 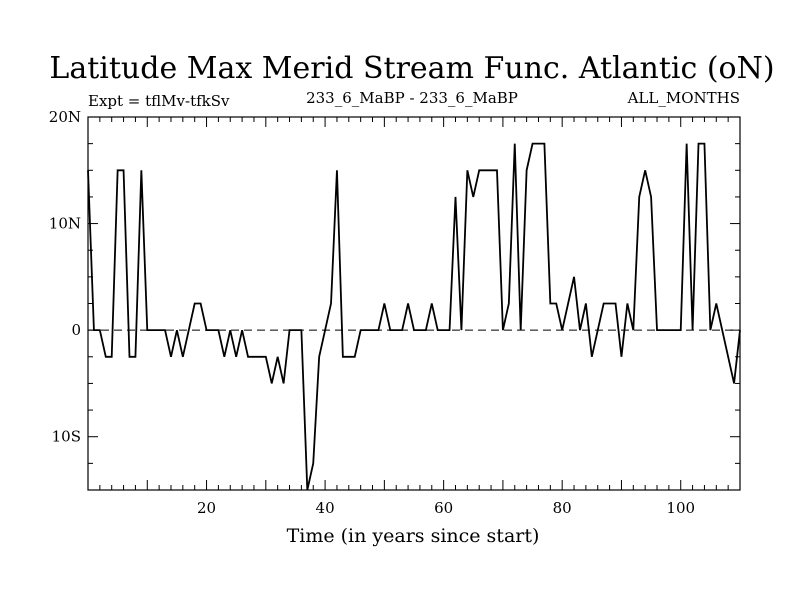 What do you see at coordinates (562, 508) in the screenshot?
I see `x-tick-label: 80` at bounding box center [562, 508].